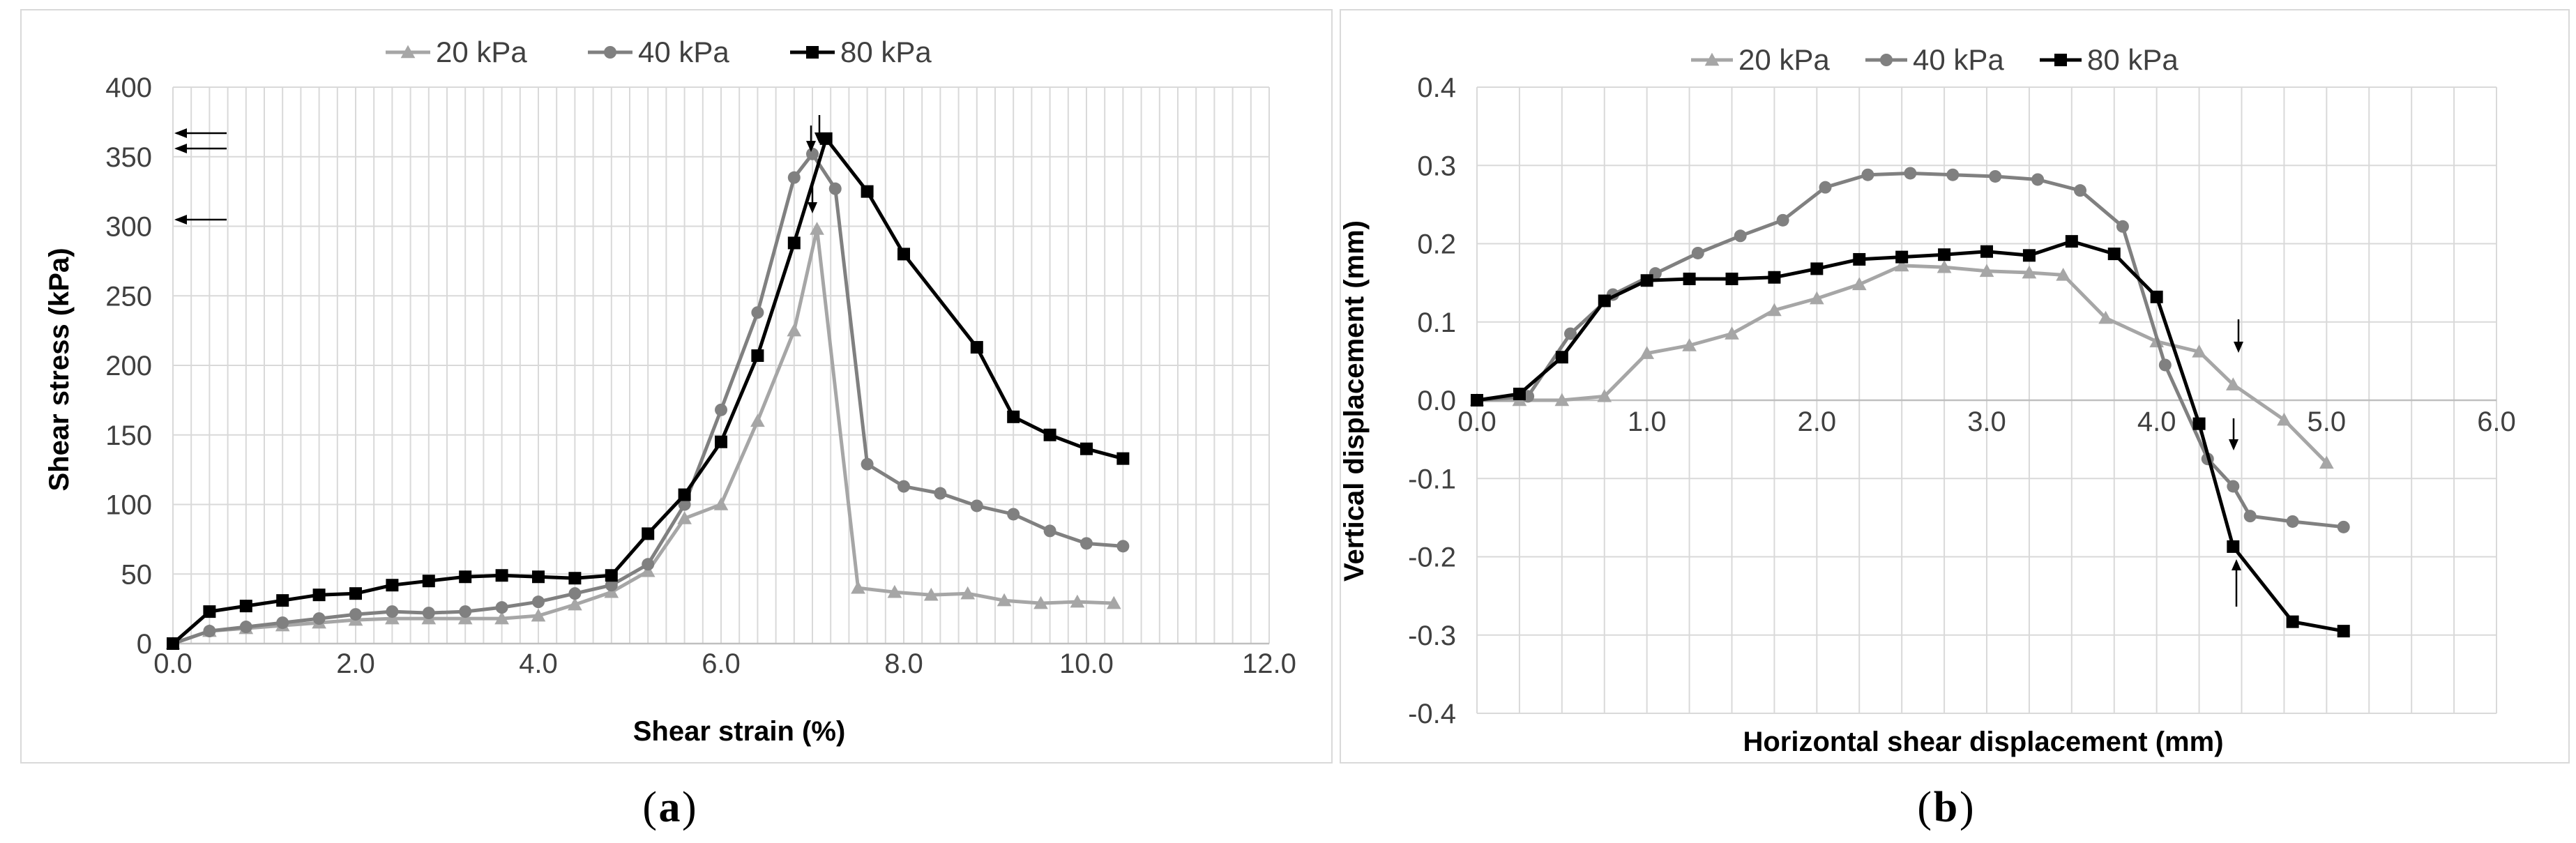 This screenshot has width=2576, height=843. What do you see at coordinates (128, 505) in the screenshot?
I see `y-tick-label: 100` at bounding box center [128, 505].